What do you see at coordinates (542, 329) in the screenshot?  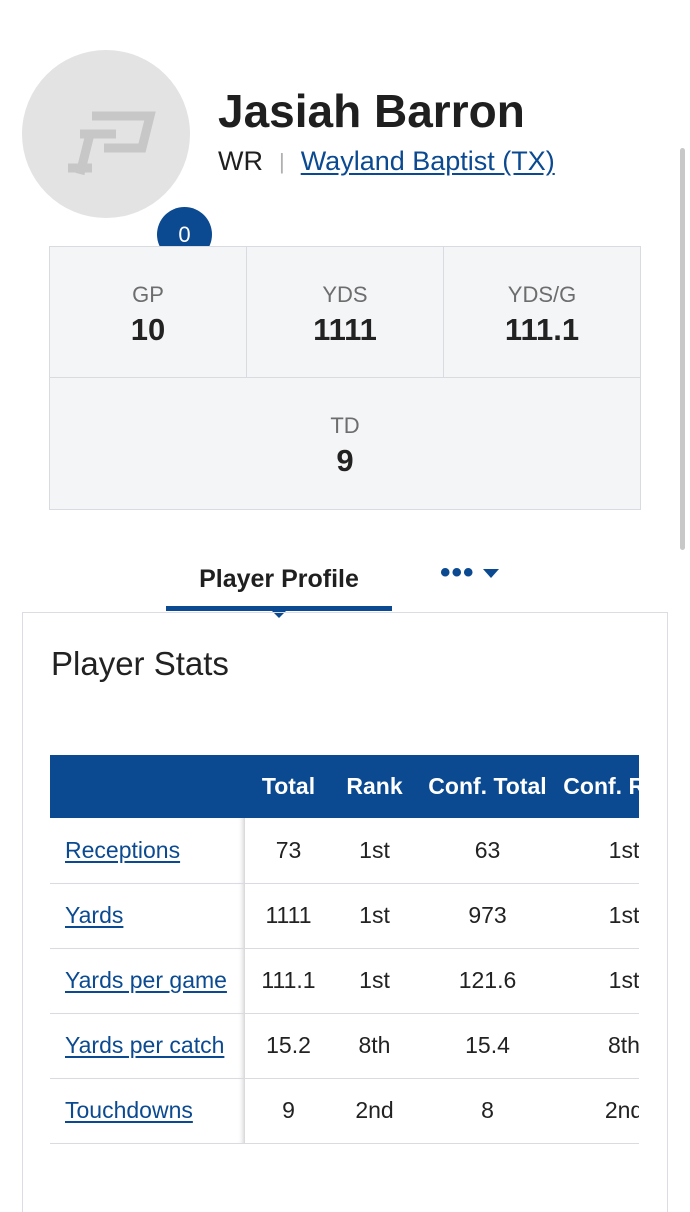 I see `summary-value: 111.1` at bounding box center [542, 329].